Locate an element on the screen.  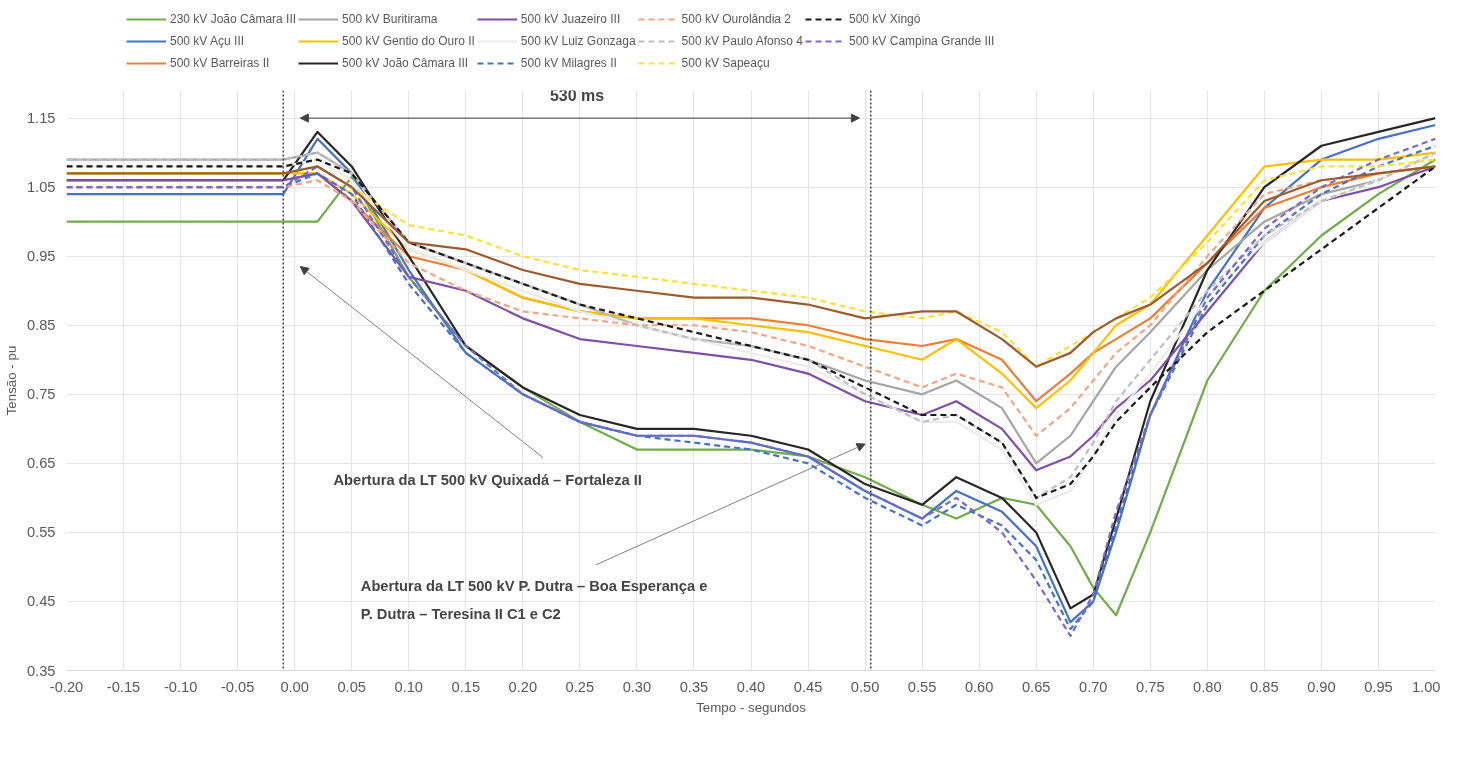
y-tick-label: 0.45 is located at coordinates (41, 601).